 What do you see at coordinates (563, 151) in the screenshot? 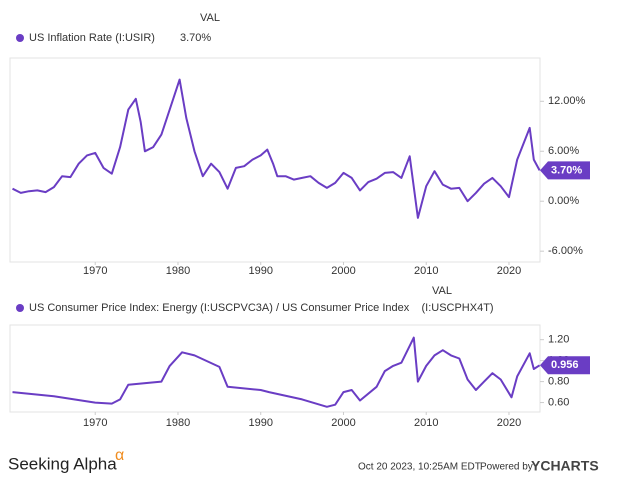
I see `y-tick-label: 6.00%` at bounding box center [563, 151].